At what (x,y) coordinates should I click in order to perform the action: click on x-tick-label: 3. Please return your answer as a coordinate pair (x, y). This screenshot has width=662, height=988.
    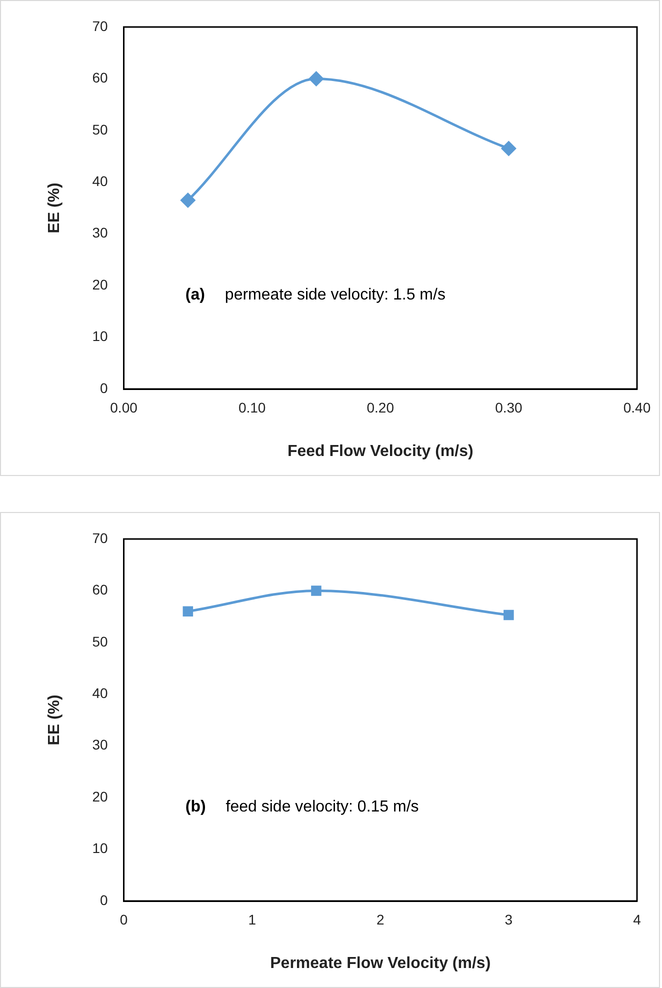
    Looking at the image, I should click on (508, 919).